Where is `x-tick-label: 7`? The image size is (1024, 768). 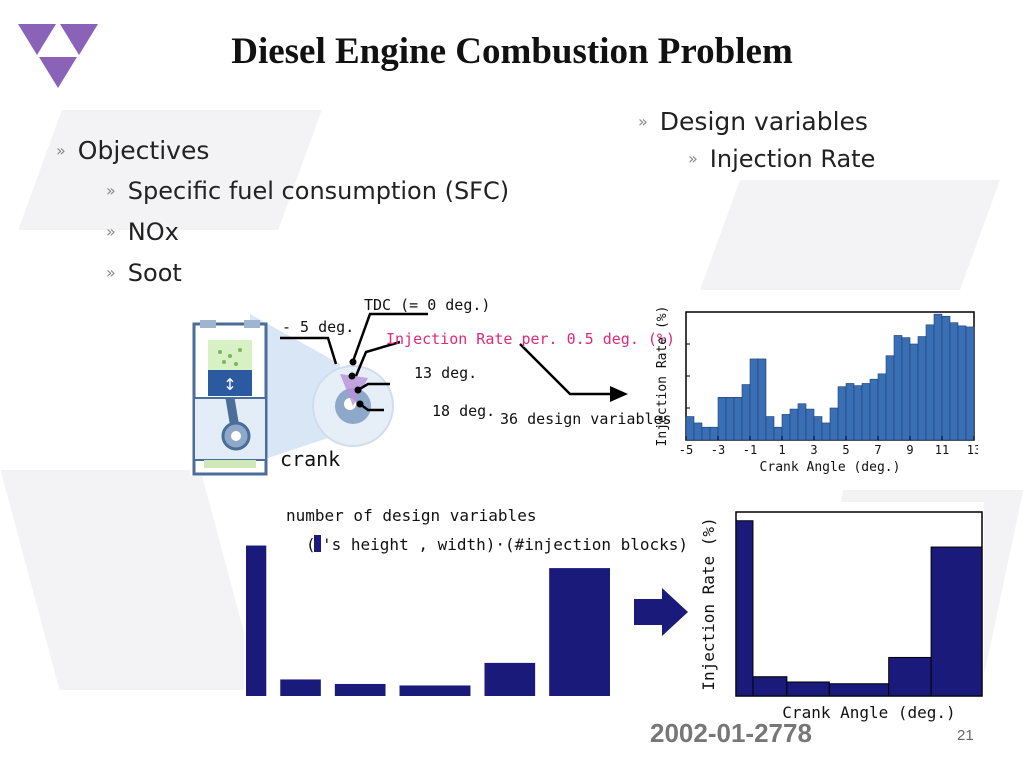 x-tick-label: 7 is located at coordinates (877, 450).